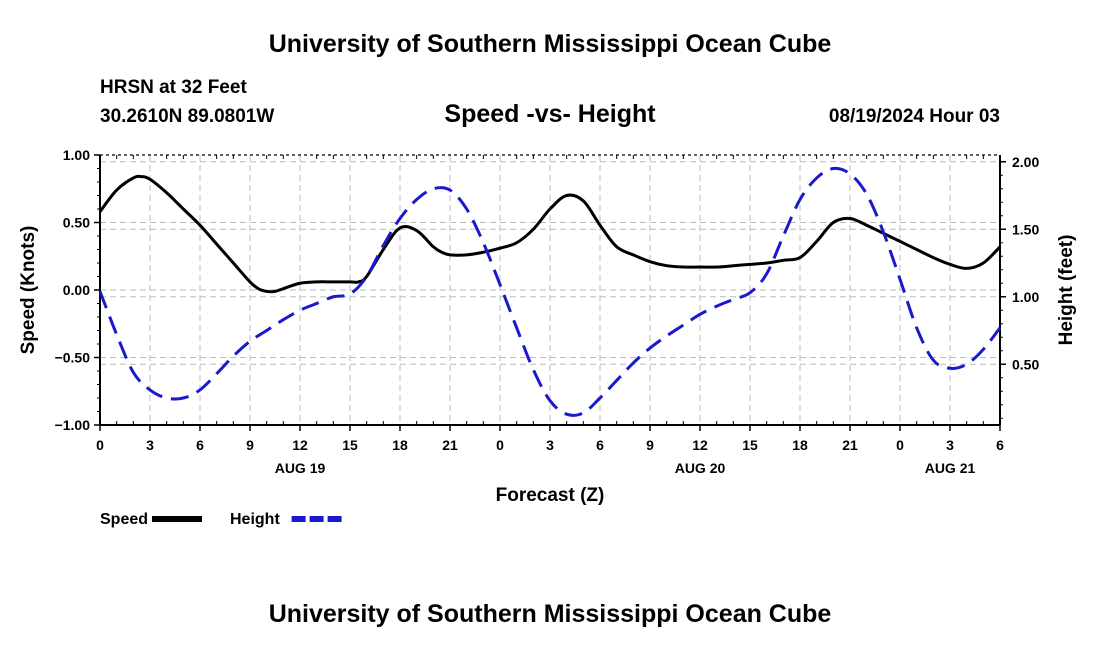 The width and height of the screenshot is (1100, 650). Describe the element at coordinates (73, 425) in the screenshot. I see `y-left-tick-label: −1.00` at that location.